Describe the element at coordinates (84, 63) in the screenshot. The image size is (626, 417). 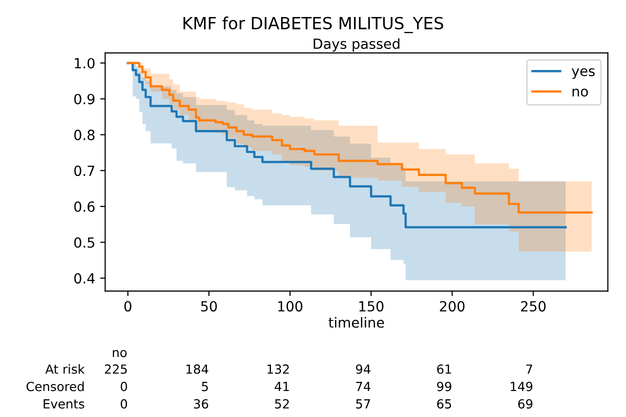
I see `y-tick-label: 1.0` at that location.